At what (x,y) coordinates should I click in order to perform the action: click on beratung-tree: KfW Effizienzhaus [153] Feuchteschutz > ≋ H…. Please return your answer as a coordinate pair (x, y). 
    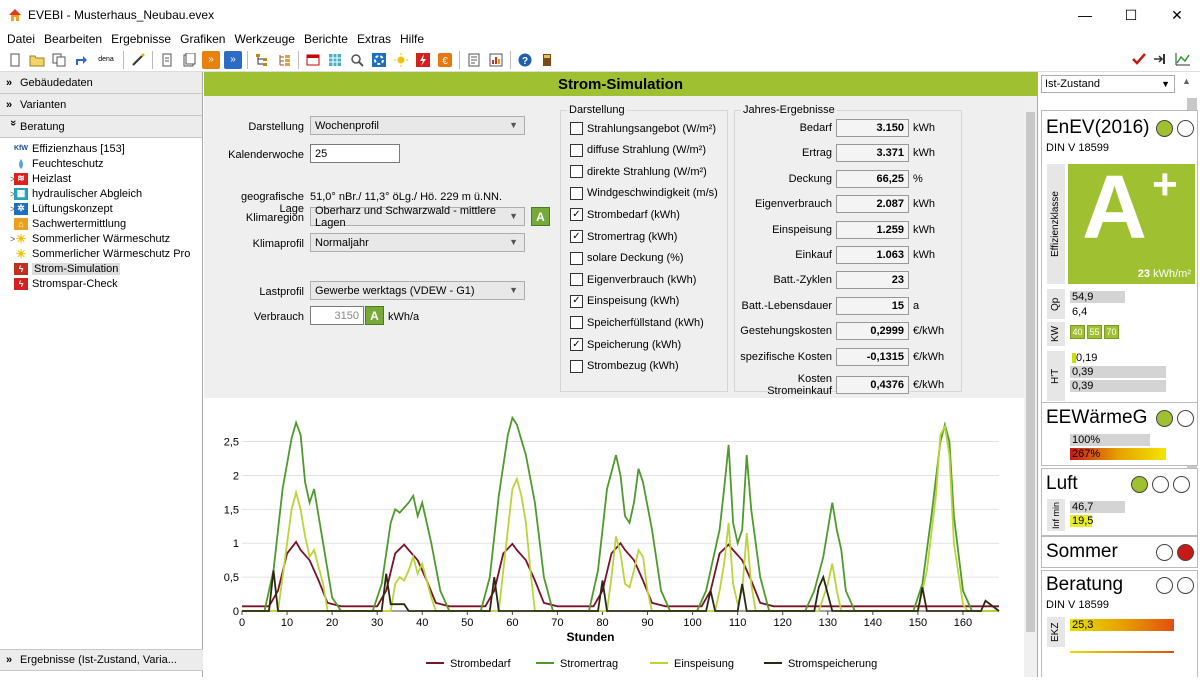
    Looking at the image, I should click on (101, 214).